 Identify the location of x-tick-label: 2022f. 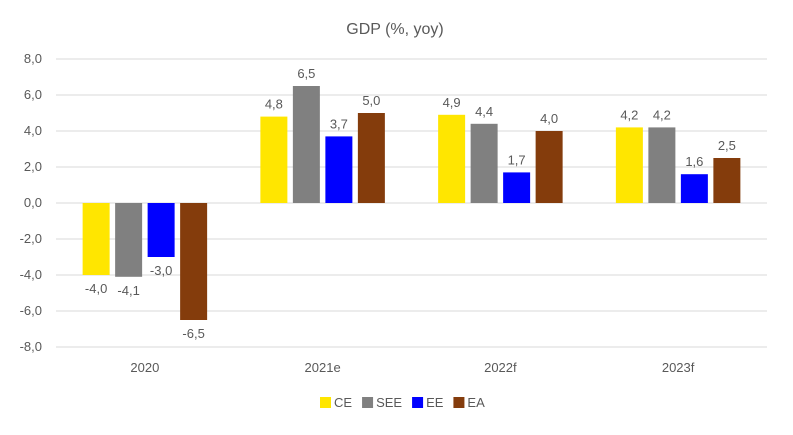
(500, 367).